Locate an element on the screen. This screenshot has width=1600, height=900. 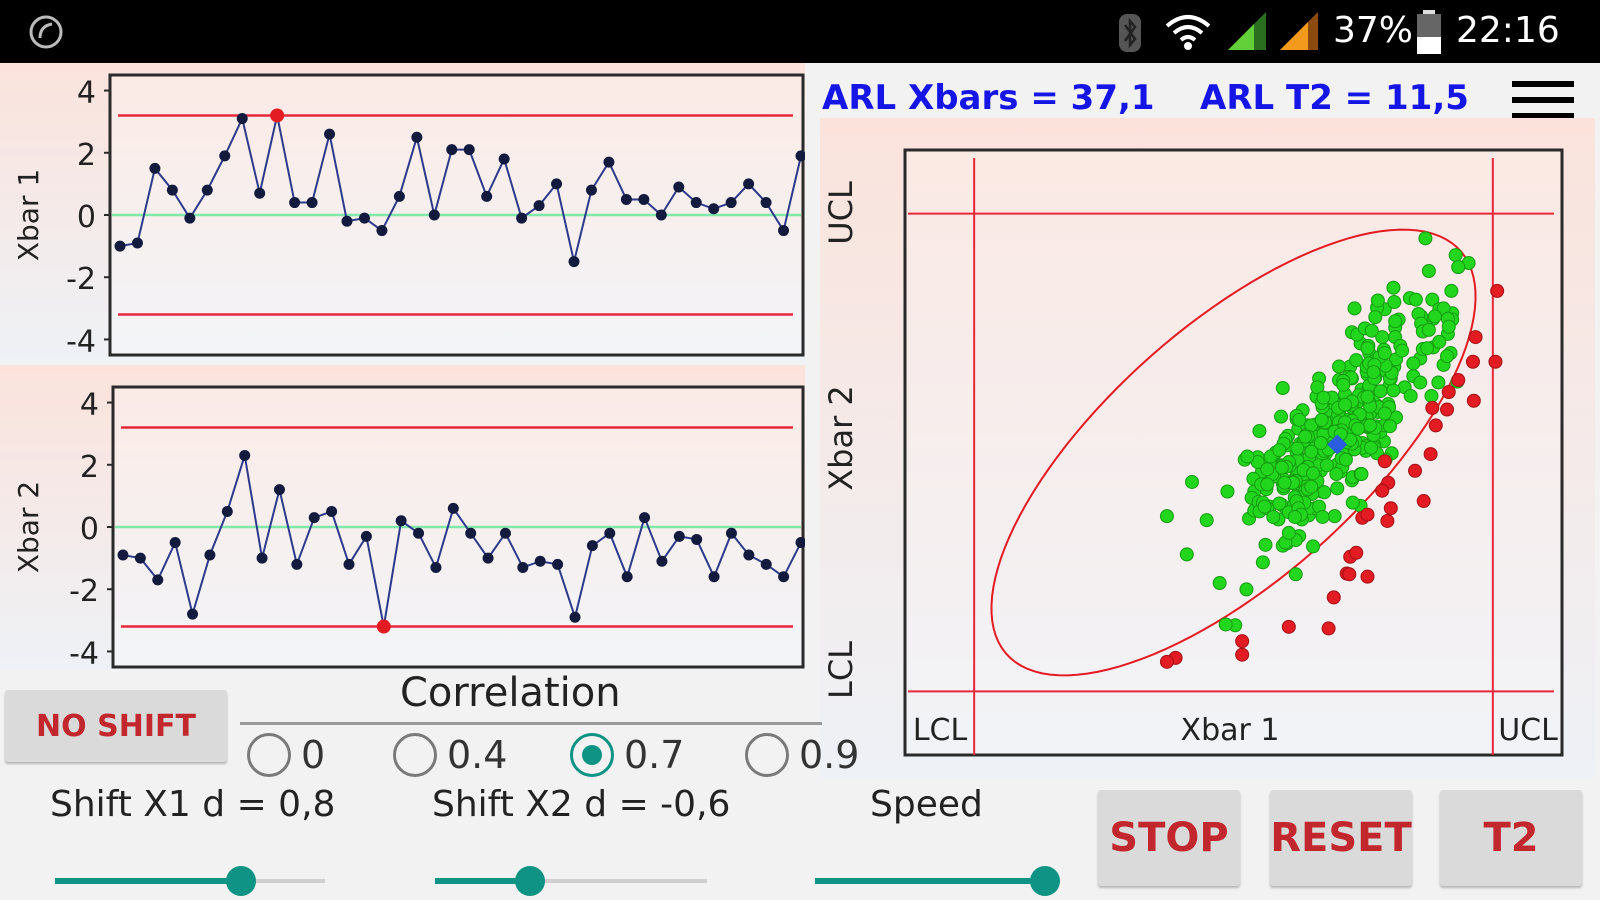
correlation-option-label: 0.4 is located at coordinates (477, 755).